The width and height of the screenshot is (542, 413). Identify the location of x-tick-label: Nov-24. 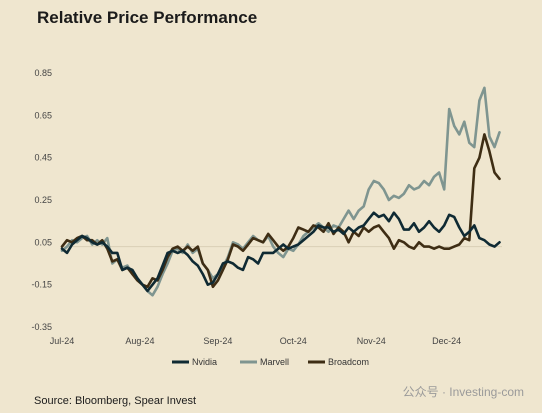
(371, 341).